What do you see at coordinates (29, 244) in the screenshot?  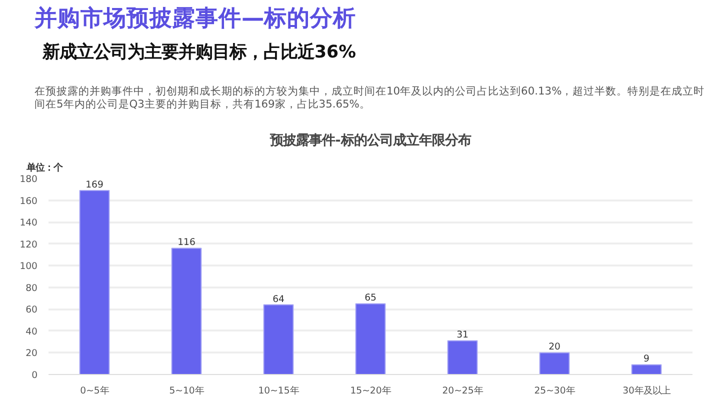 I see `y-tick-label: 120` at bounding box center [29, 244].